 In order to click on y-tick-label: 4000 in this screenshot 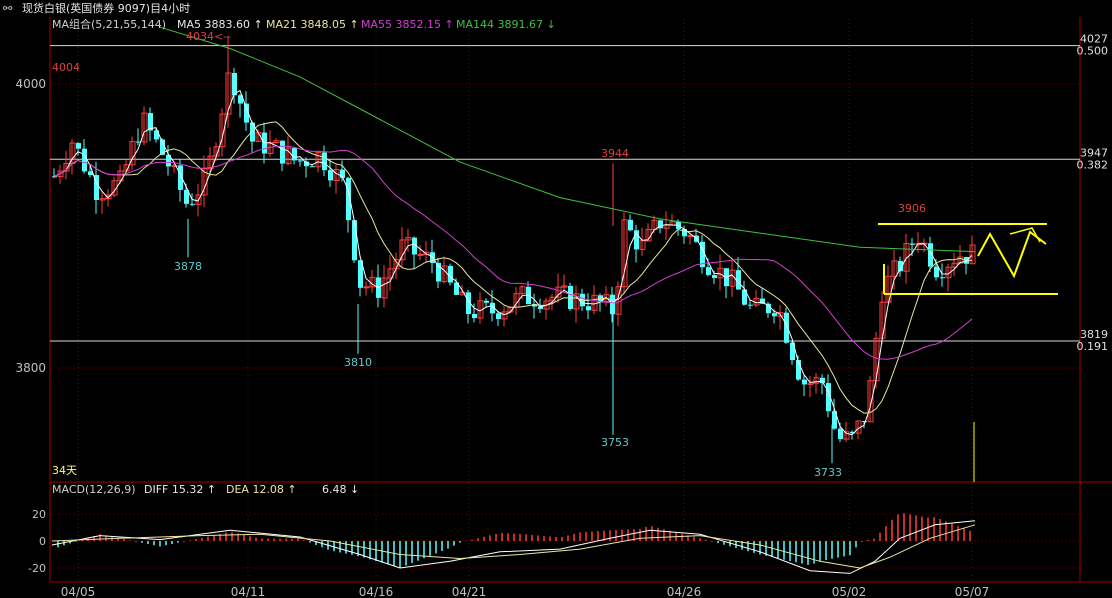, I will do `click(30, 84)`.